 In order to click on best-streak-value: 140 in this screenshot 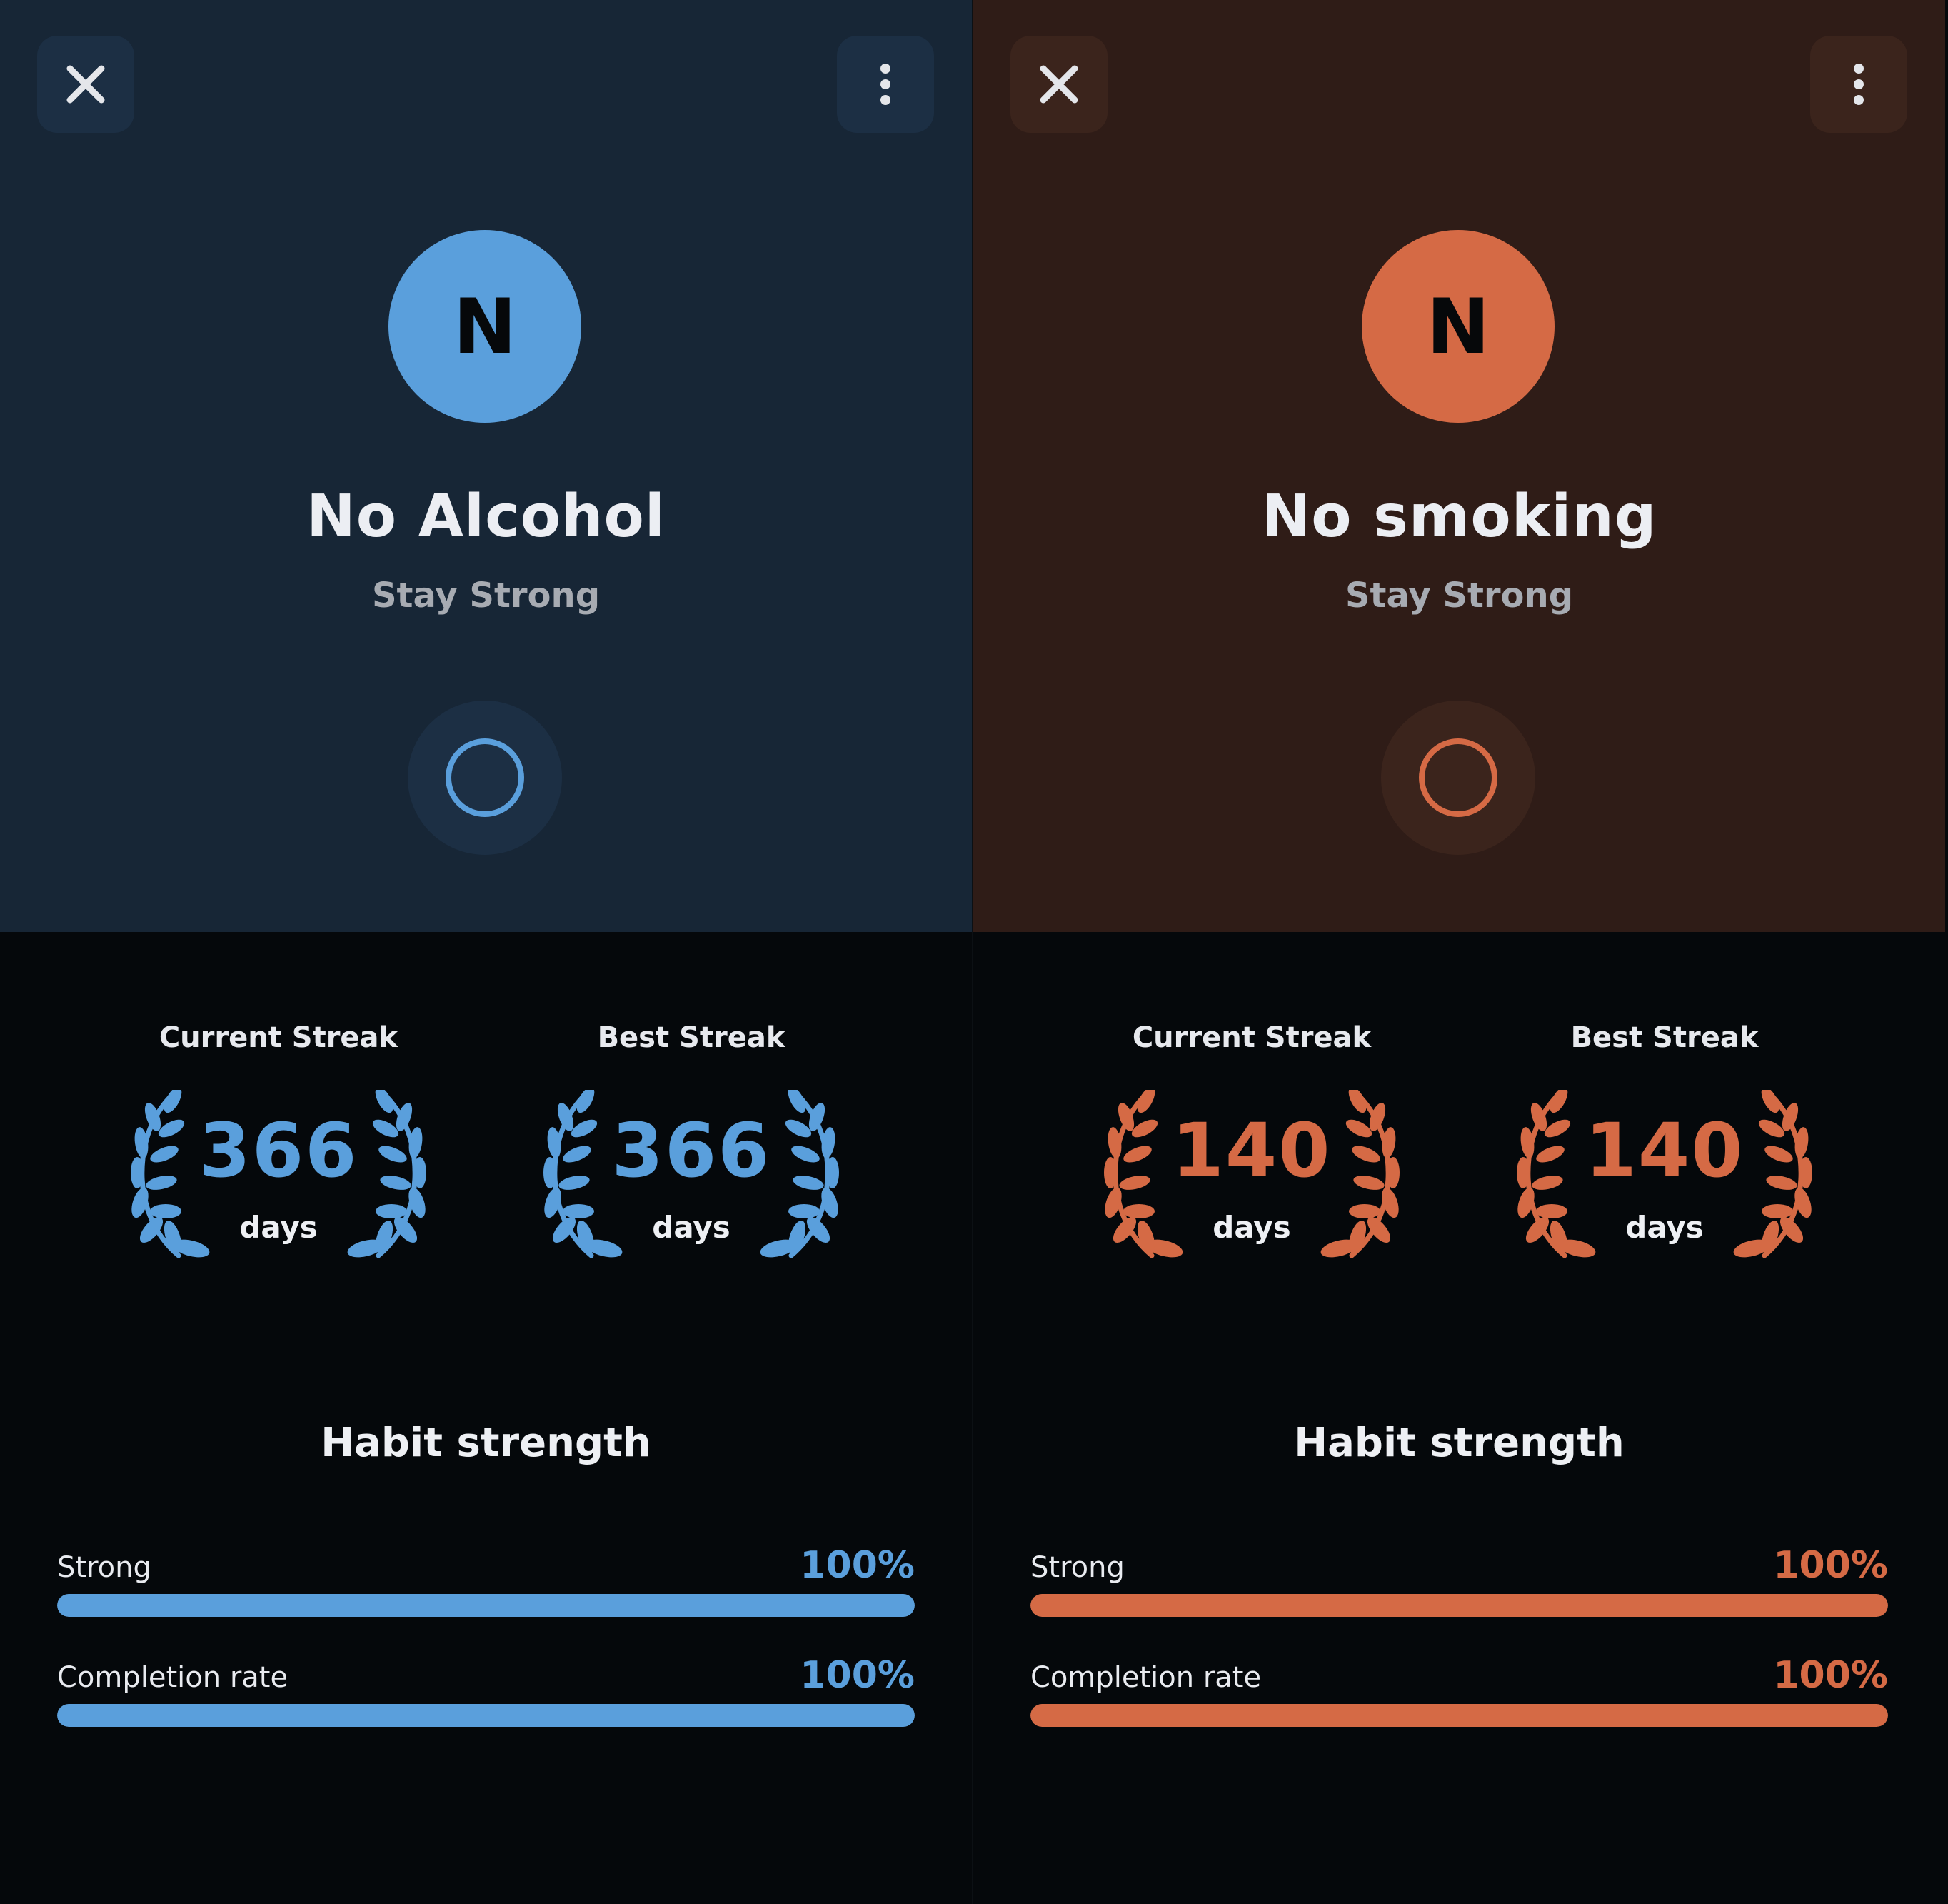, I will do `click(1664, 1150)`.